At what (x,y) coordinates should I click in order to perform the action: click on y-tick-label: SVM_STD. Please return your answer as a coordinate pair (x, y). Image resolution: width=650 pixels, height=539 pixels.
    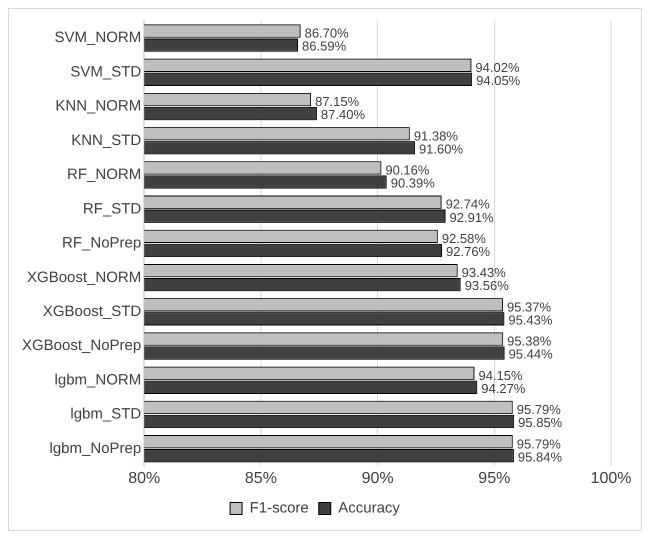
    Looking at the image, I should click on (106, 71).